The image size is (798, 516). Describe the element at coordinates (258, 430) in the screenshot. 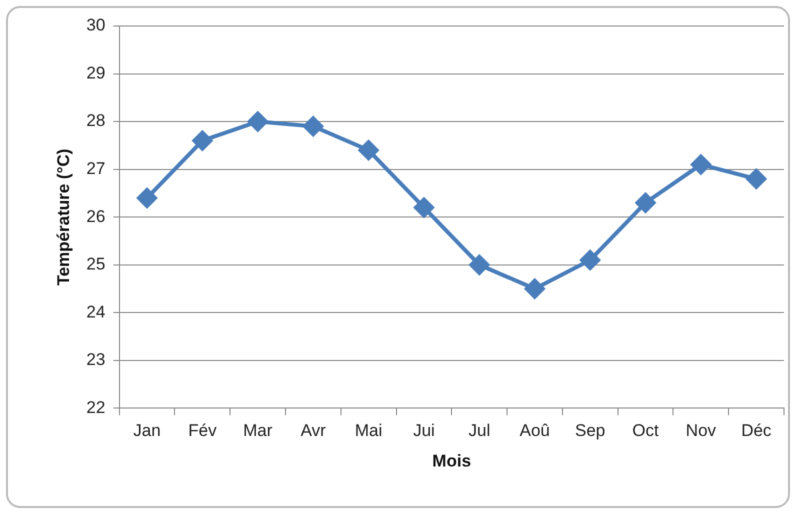

I see `x-tick-label: Mar` at that location.